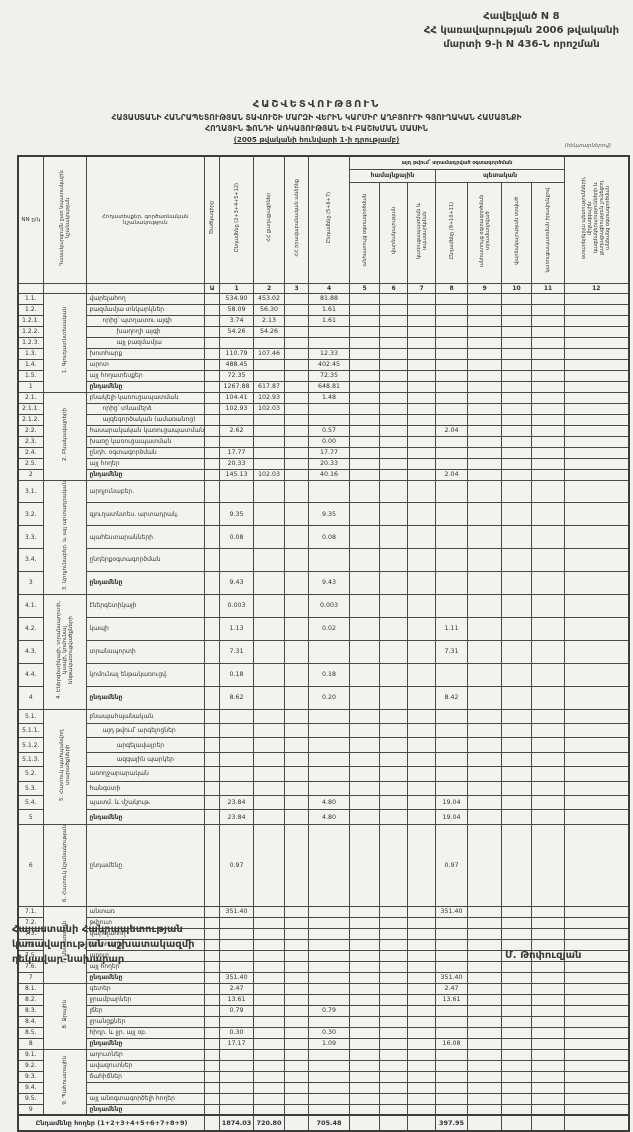  I want to click on row-number: 4.3., so click(30, 651).